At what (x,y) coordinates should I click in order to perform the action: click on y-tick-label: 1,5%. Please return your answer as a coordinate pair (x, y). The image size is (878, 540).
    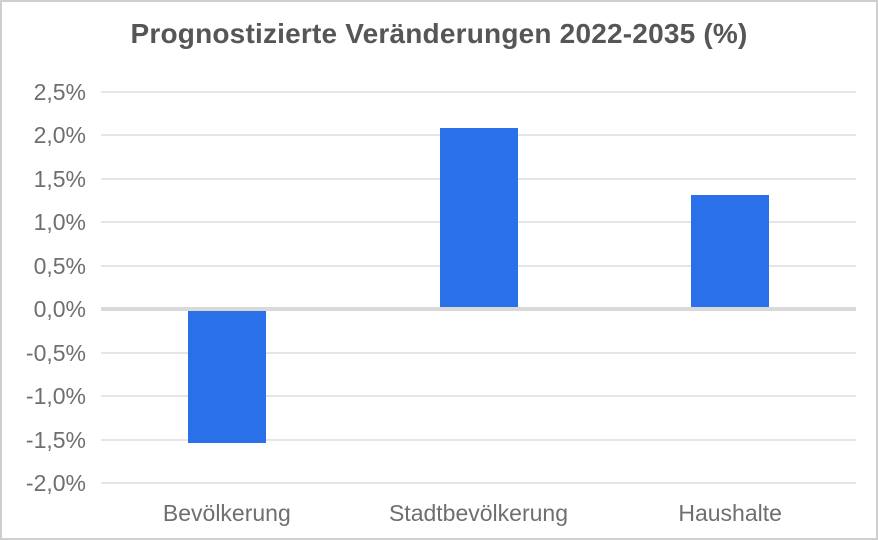
    Looking at the image, I should click on (59, 178).